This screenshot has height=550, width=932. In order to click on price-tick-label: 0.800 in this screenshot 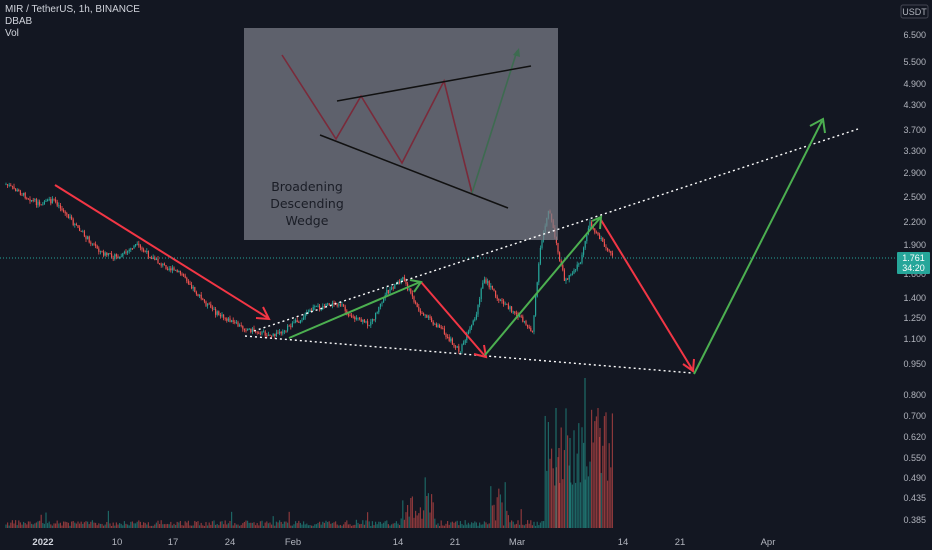, I will do `click(914, 395)`.